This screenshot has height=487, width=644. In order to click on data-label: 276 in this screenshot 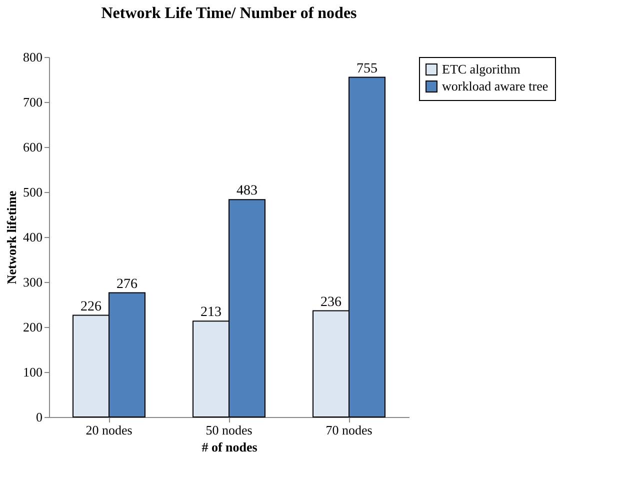, I will do `click(127, 284)`.